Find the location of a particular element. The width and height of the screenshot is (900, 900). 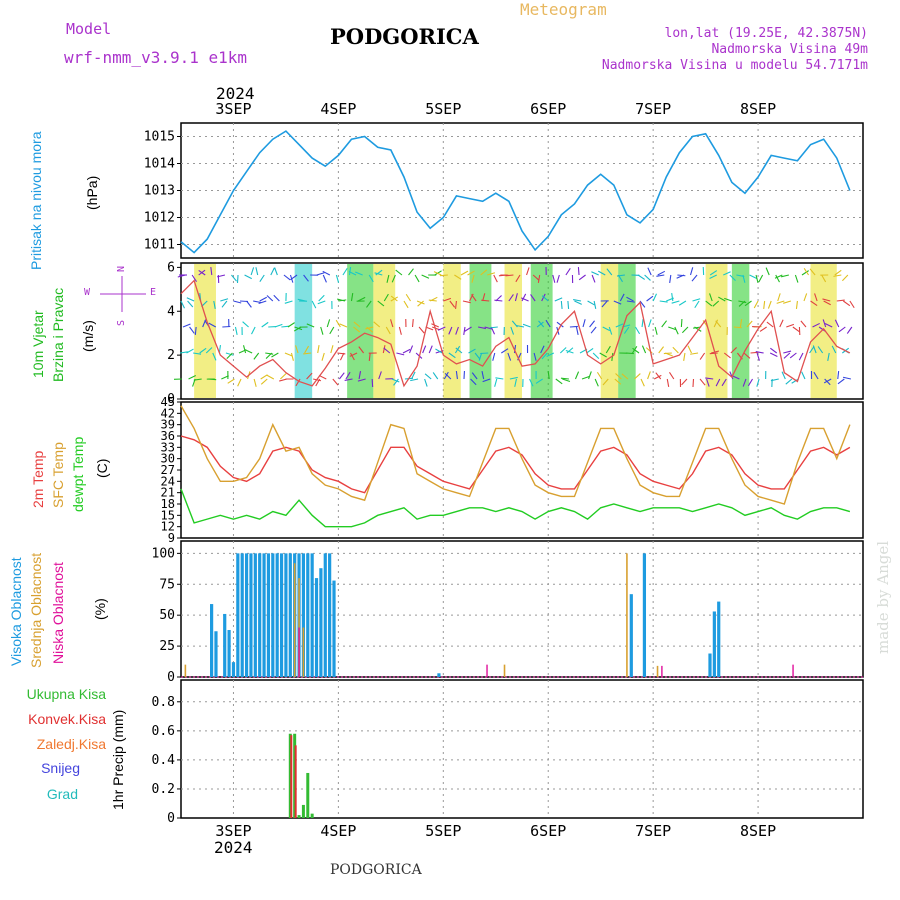

pressure-ytick-label: 1015 is located at coordinates (159, 137).